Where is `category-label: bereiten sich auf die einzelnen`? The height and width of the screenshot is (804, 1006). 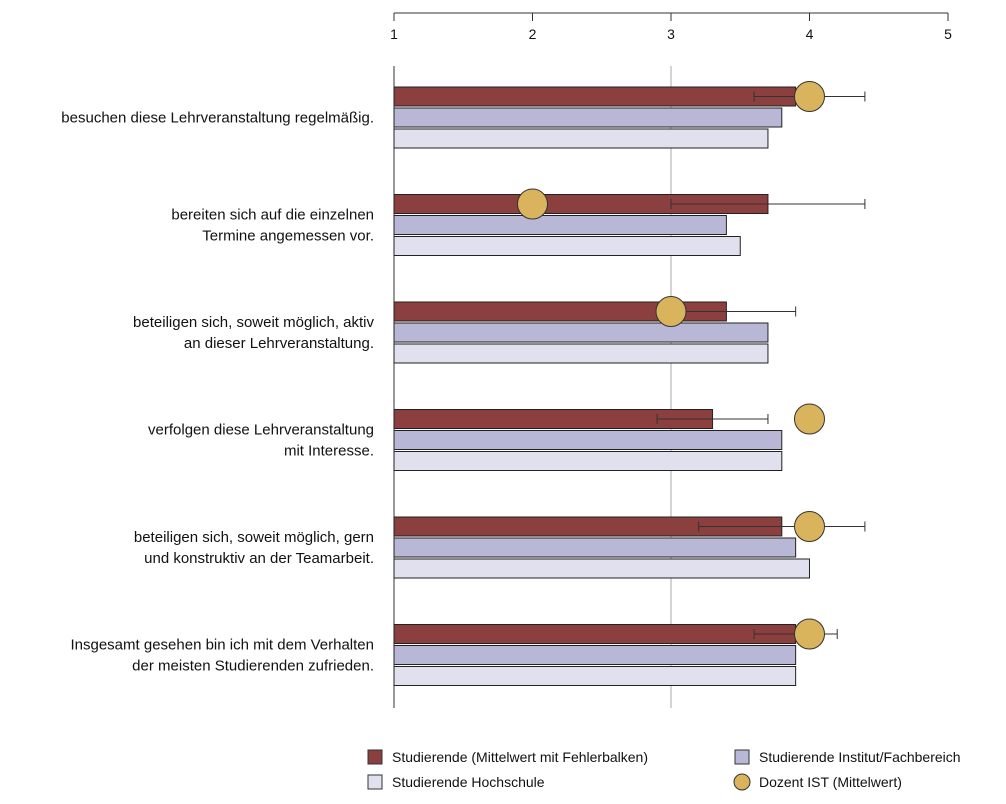
category-label: bereiten sich auf die einzelnen is located at coordinates (272, 215).